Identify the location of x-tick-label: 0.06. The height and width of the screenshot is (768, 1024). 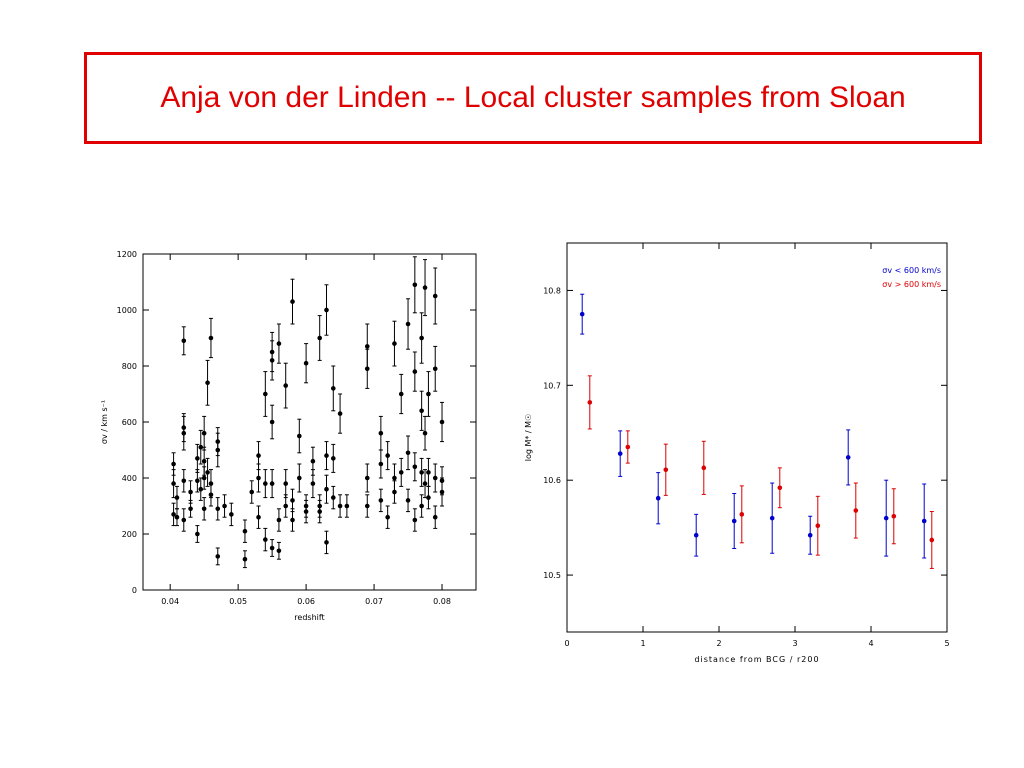
(306, 601).